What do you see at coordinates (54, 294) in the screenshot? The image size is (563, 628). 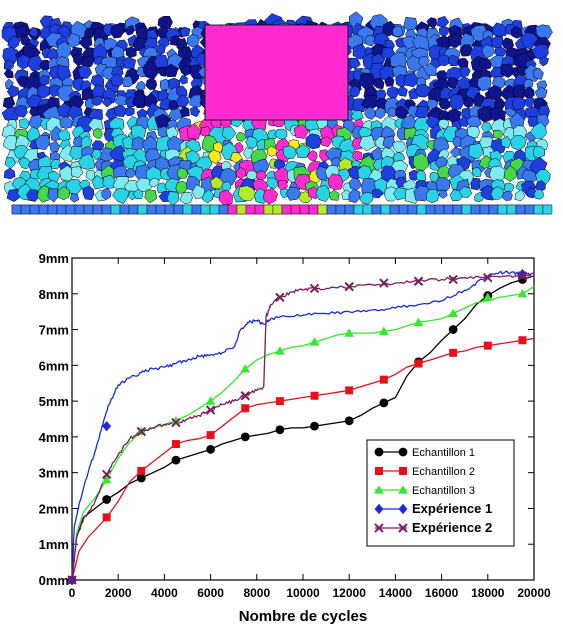 I see `y-tick-label: 8mm` at bounding box center [54, 294].